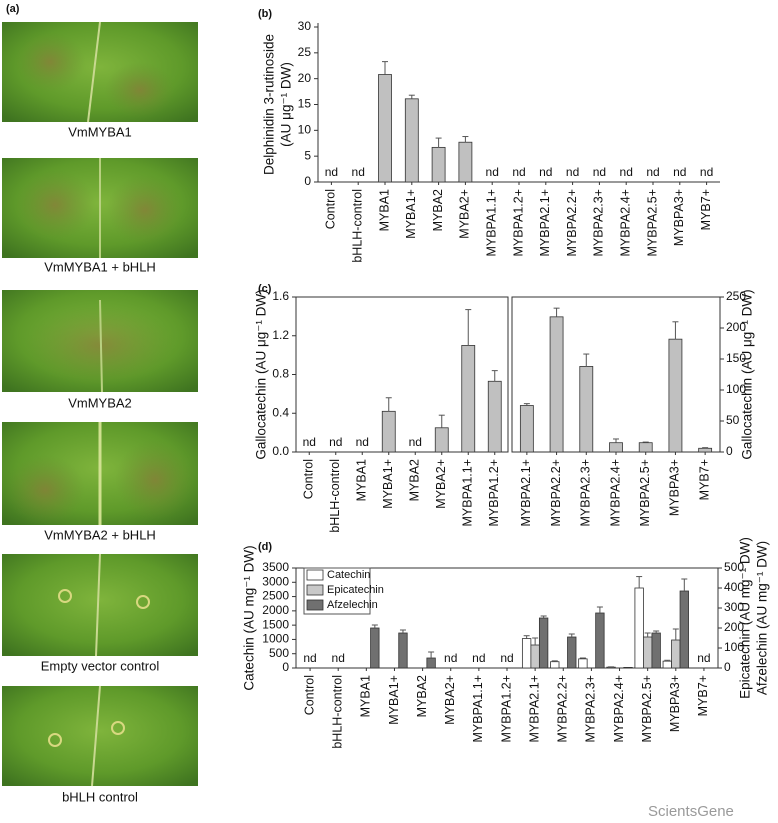 This screenshot has width=778, height=823. What do you see at coordinates (100, 402) in the screenshot?
I see `caption: VmMYBA2` at bounding box center [100, 402].